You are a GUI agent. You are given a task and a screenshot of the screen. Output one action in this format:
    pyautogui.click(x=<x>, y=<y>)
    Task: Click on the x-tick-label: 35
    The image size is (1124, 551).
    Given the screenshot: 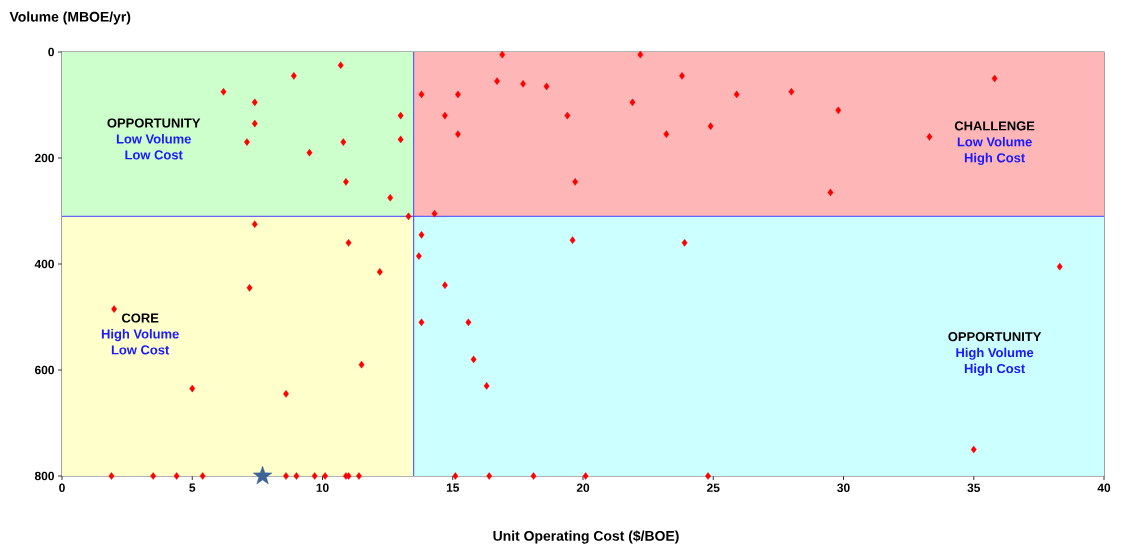 What is the action you would take?
    pyautogui.click(x=974, y=488)
    